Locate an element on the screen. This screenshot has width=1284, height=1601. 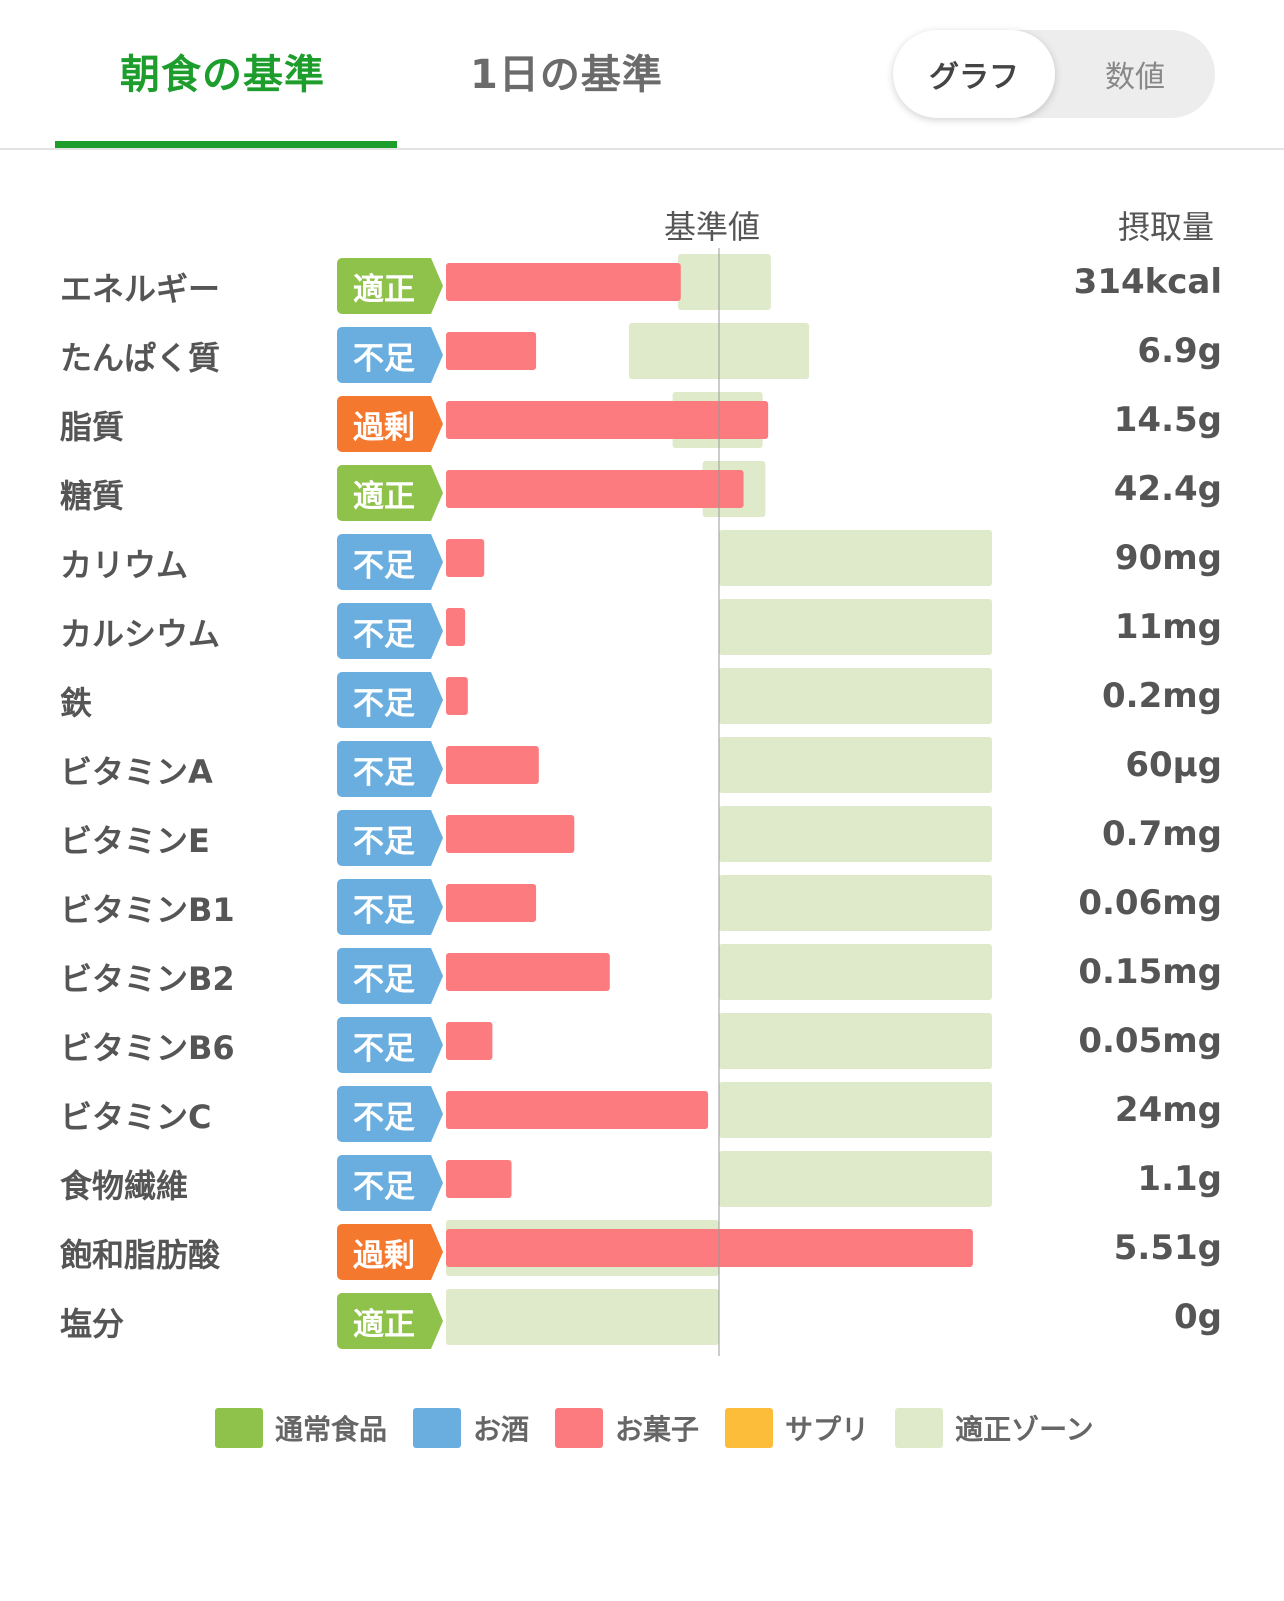
nutrient-label: ビタミンA is located at coordinates (136, 772).